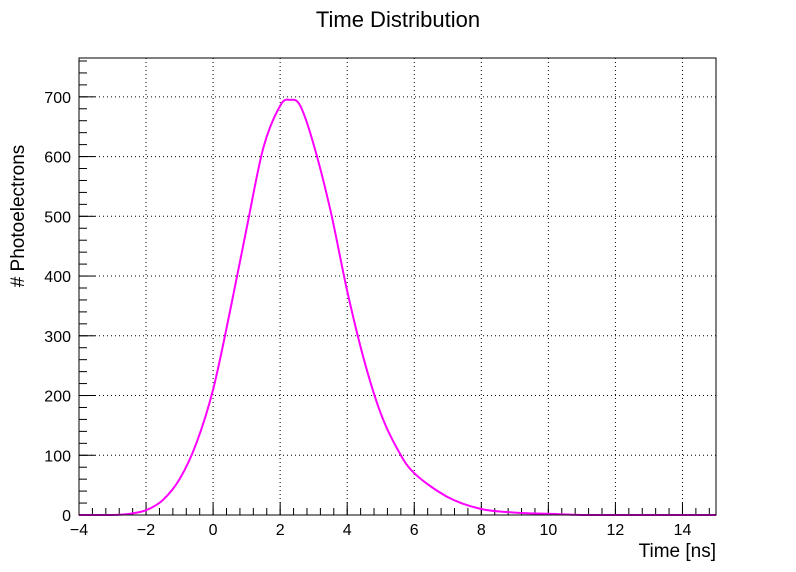 Image resolution: width=796 pixels, height=572 pixels. I want to click on y-axis-title: # Photoelectrons, so click(18, 216).